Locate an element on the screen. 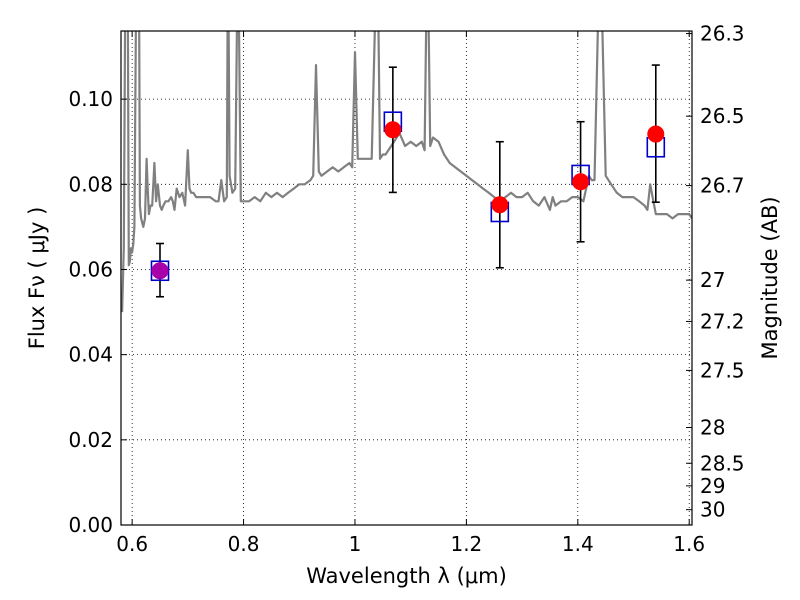  magnitude-tick-label: 27 is located at coordinates (712, 280).